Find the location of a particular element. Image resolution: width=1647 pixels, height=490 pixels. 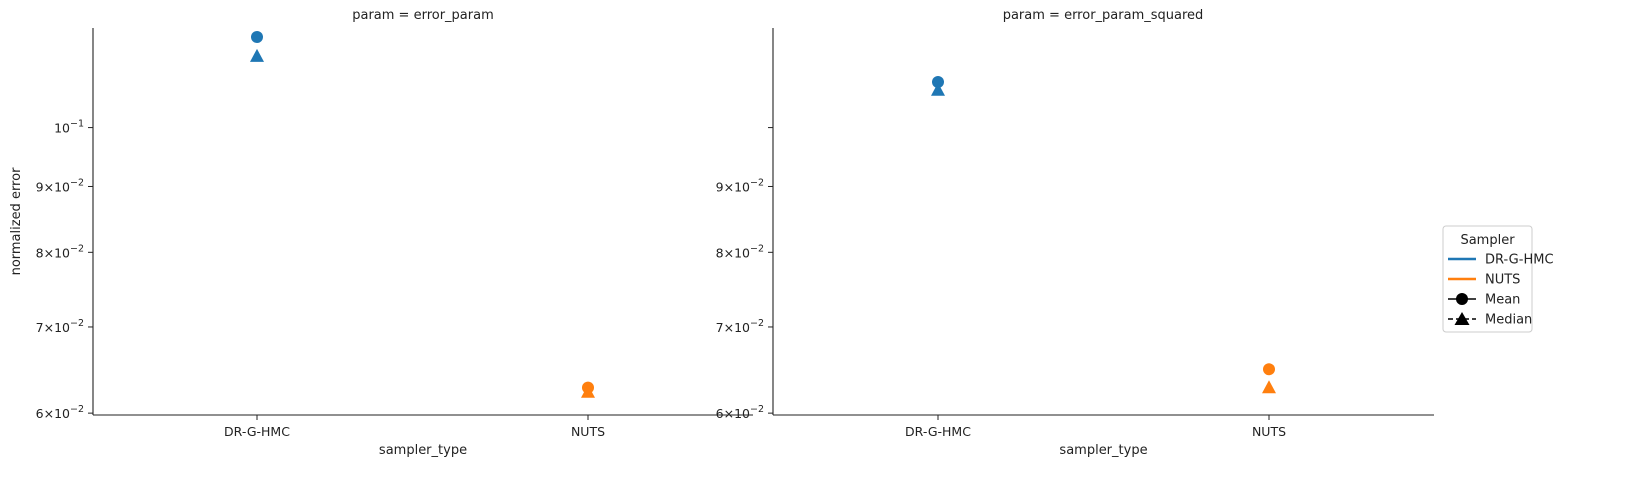

panel-title: param = error_param is located at coordinates (423, 15).